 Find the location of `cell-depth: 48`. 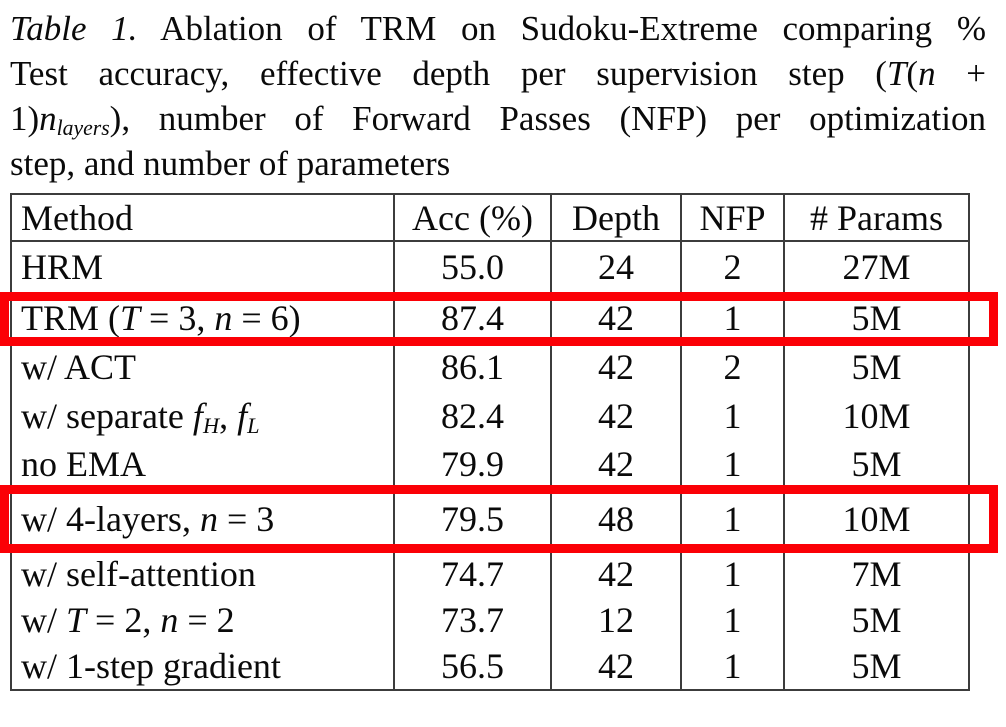

cell-depth: 48 is located at coordinates (615, 519).